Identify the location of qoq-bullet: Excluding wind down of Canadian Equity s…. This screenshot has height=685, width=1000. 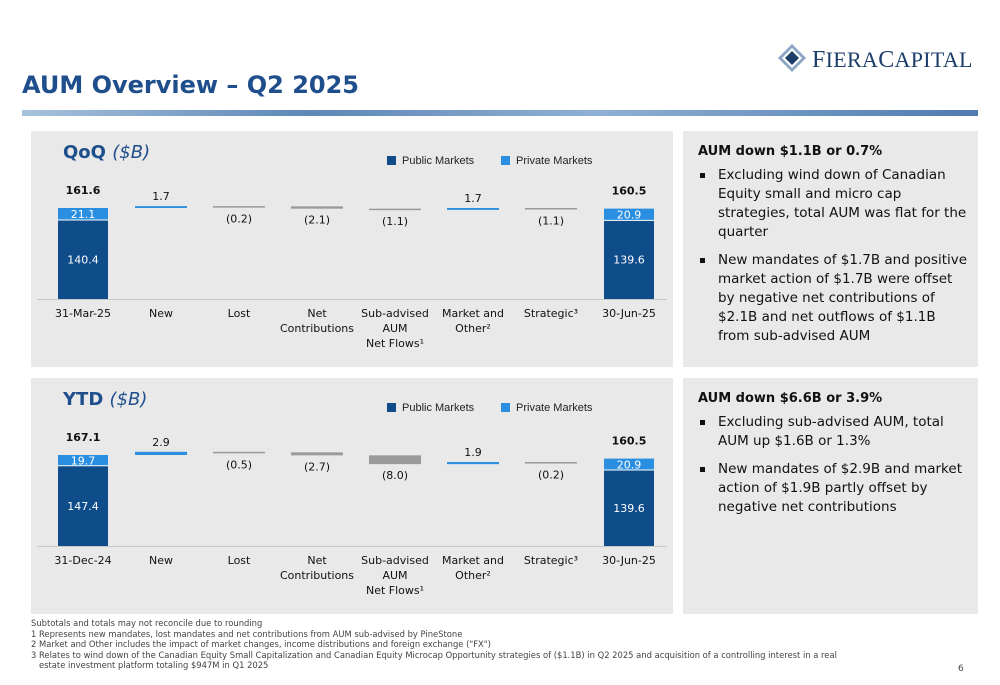
(834, 204).